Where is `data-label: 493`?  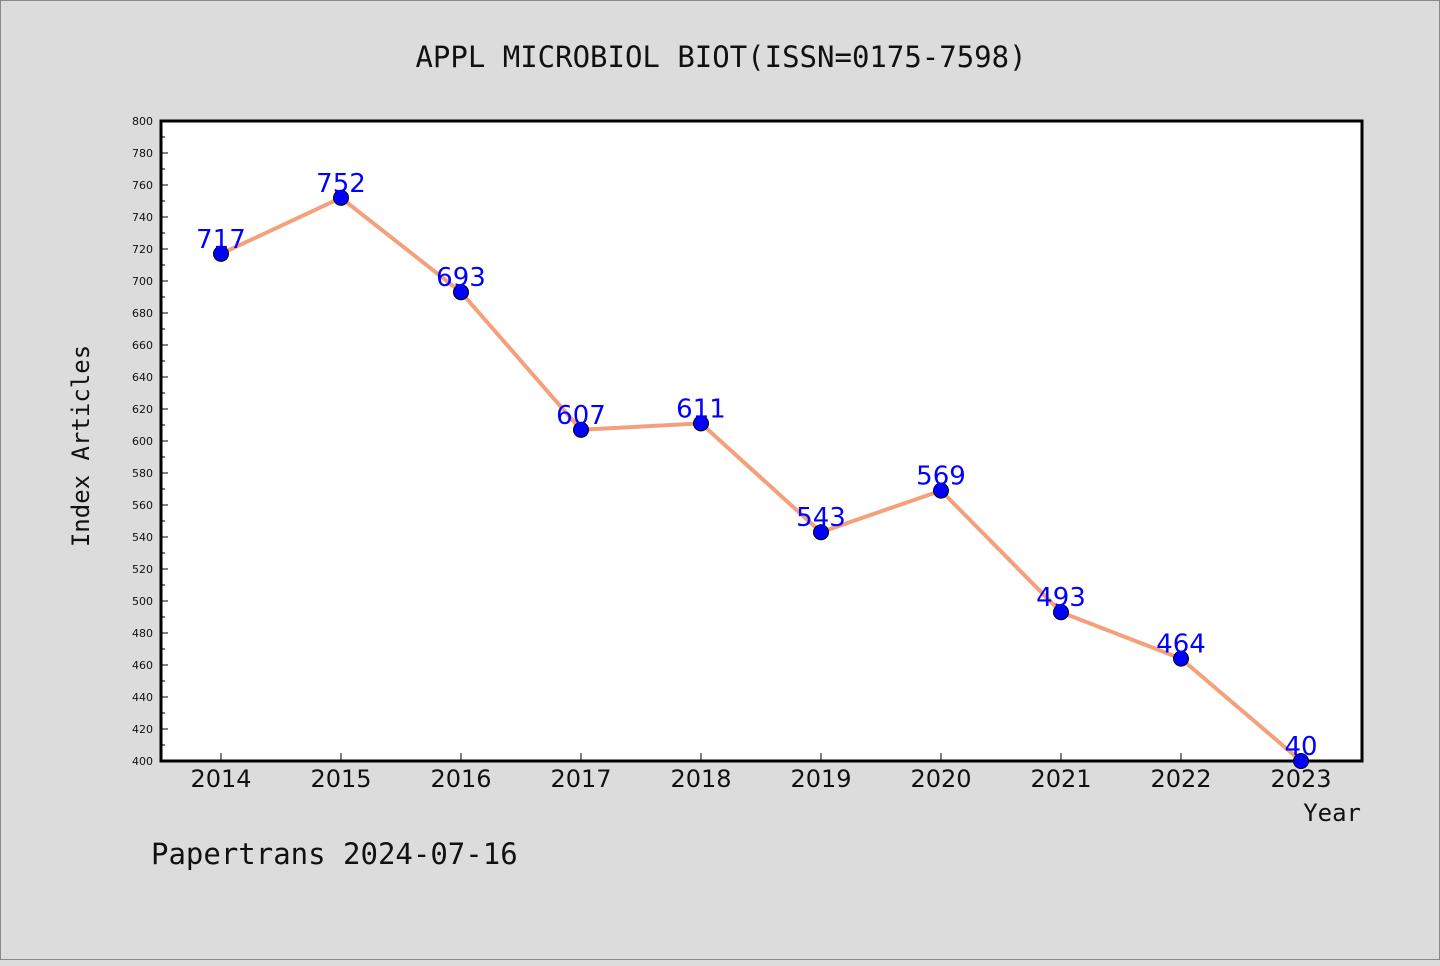 data-label: 493 is located at coordinates (1061, 598).